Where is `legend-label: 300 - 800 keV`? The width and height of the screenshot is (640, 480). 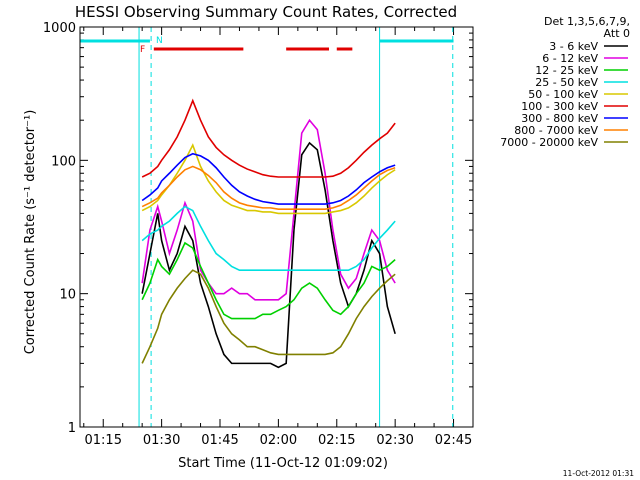 legend-label: 300 - 800 keV is located at coordinates (559, 118).